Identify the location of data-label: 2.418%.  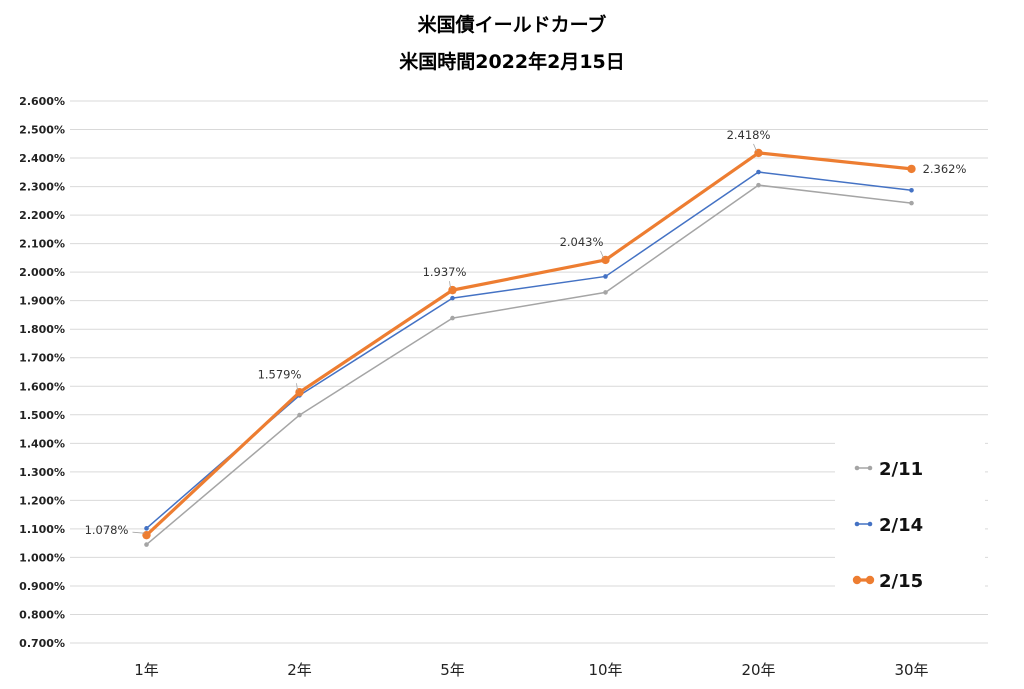
(749, 135).